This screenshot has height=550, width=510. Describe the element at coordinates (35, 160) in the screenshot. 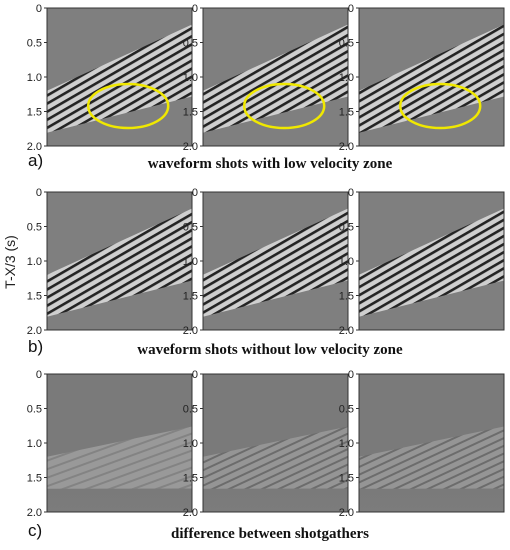

I see `row-label: a)` at that location.